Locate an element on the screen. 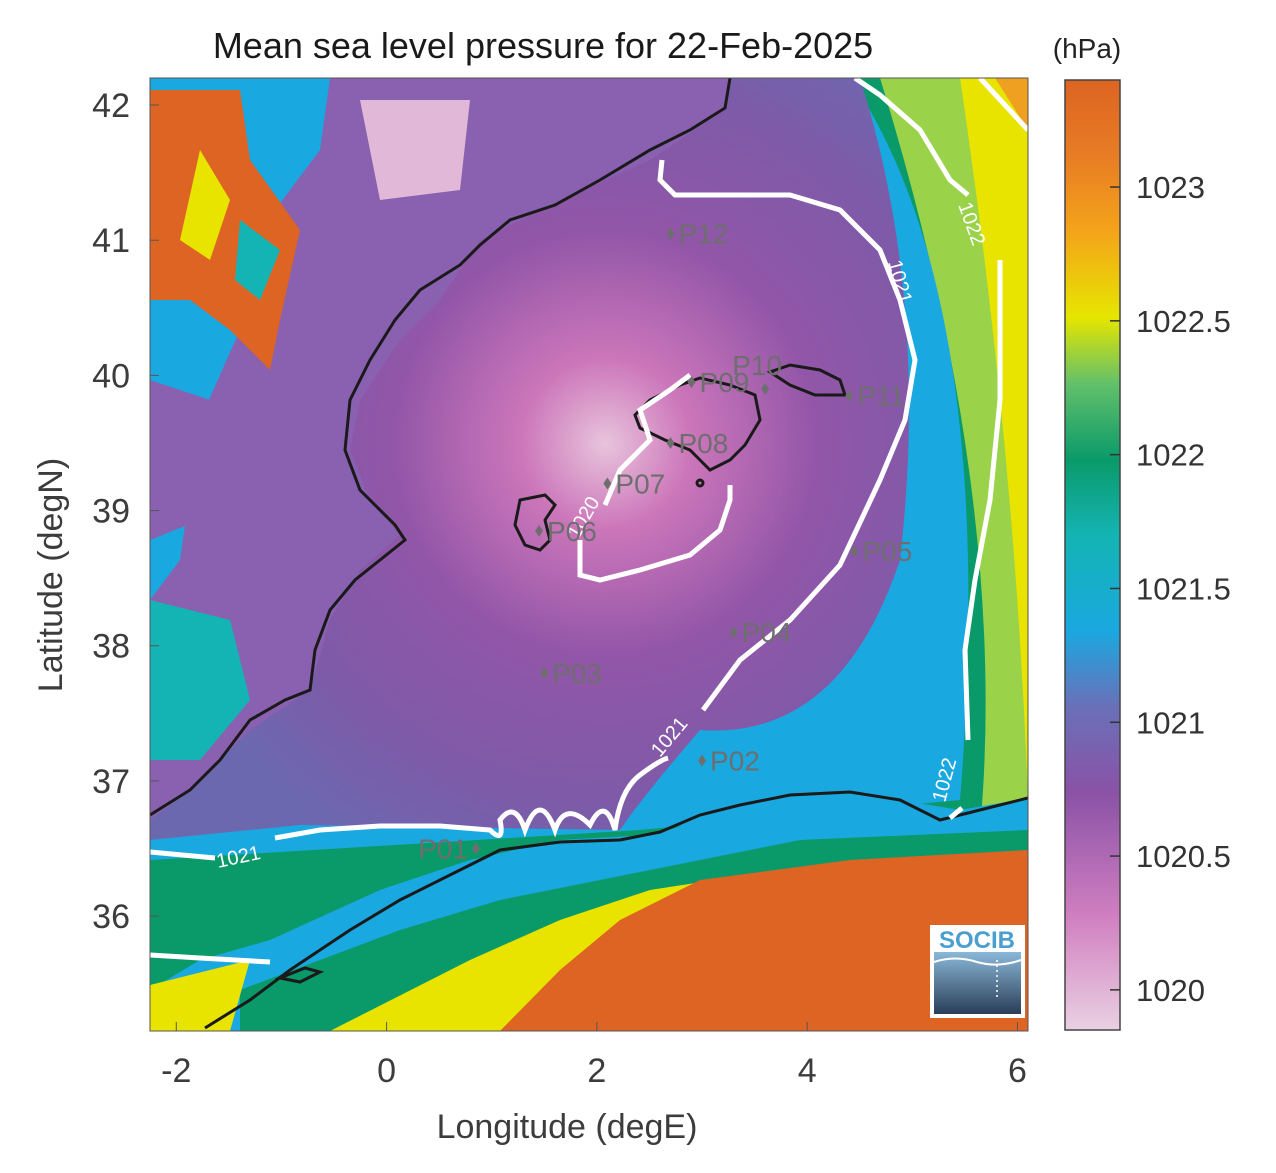 This screenshot has height=1173, width=1276. x-tick-label: 4 is located at coordinates (807, 1071).